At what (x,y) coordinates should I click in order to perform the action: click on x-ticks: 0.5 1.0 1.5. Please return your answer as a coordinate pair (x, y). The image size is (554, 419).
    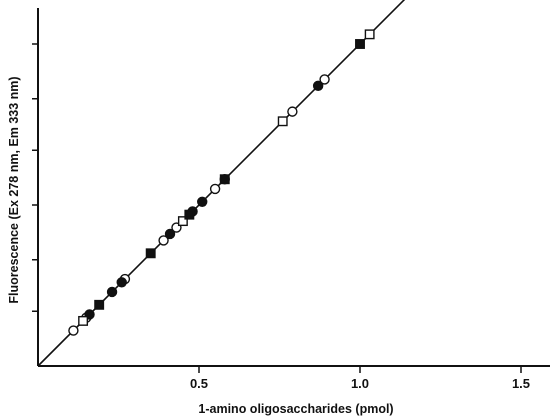
    Looking at the image, I should click on (360, 378).